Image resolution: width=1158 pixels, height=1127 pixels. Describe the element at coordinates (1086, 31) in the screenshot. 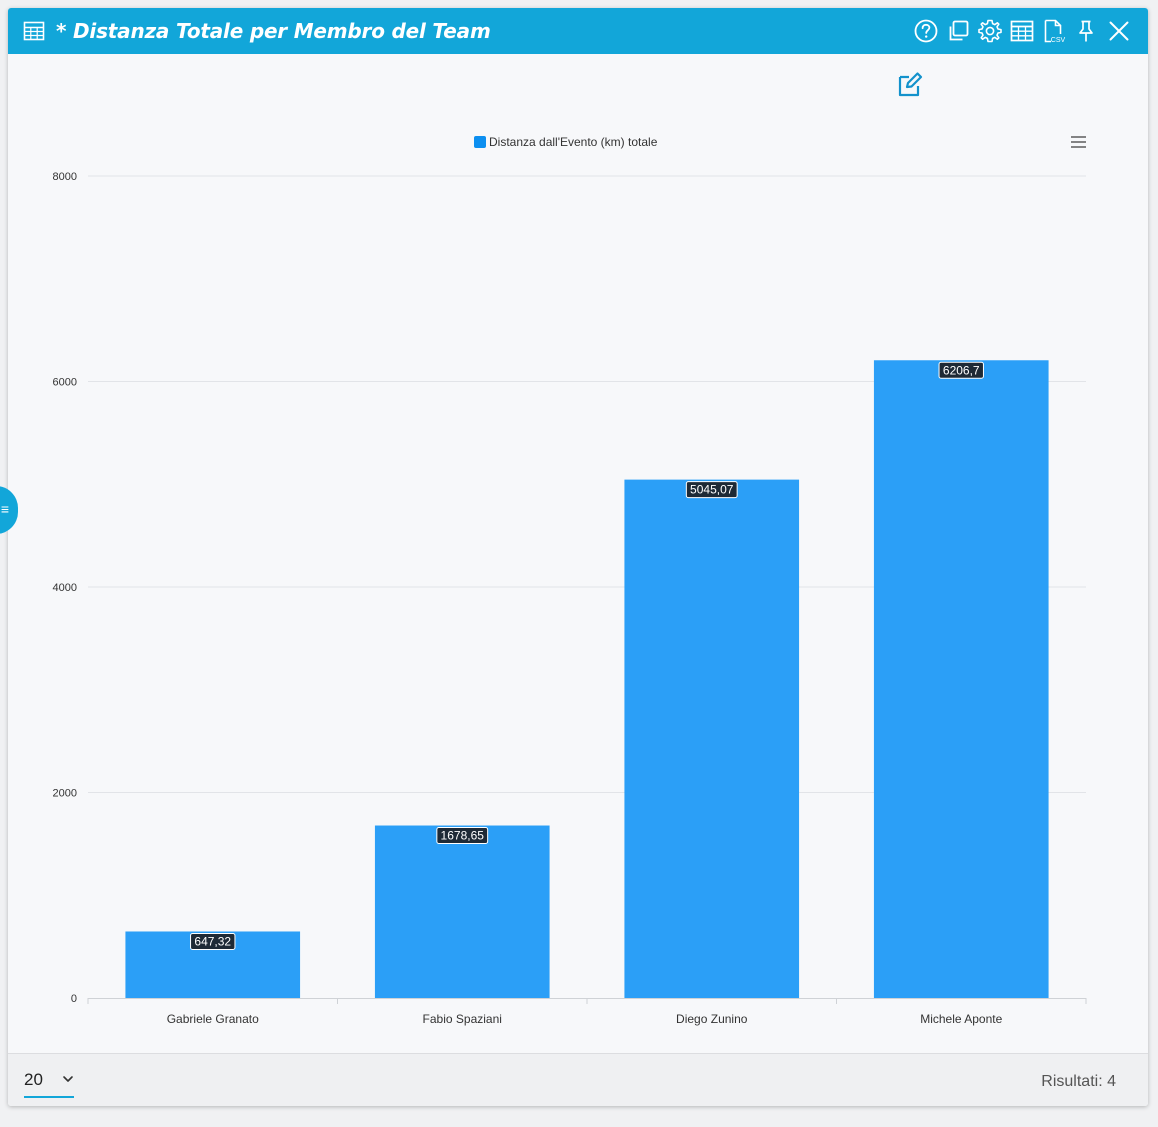

I see `pin-icon` at that location.